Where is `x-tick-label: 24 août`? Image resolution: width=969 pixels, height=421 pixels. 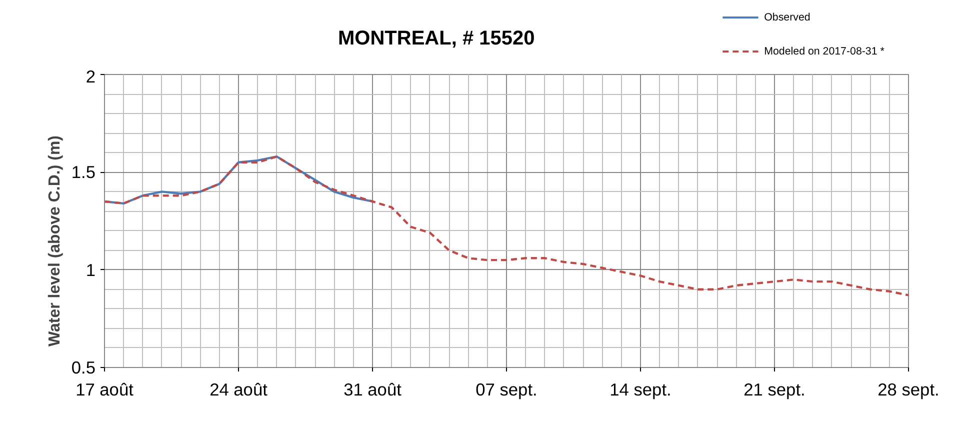 x-tick-label: 24 août is located at coordinates (239, 390).